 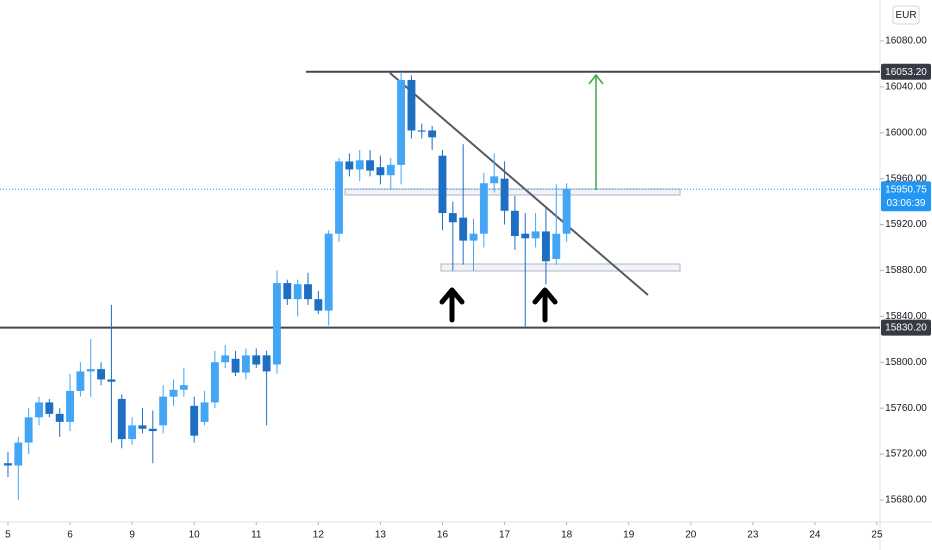 I want to click on x-tick-label: 5, so click(x=8, y=535).